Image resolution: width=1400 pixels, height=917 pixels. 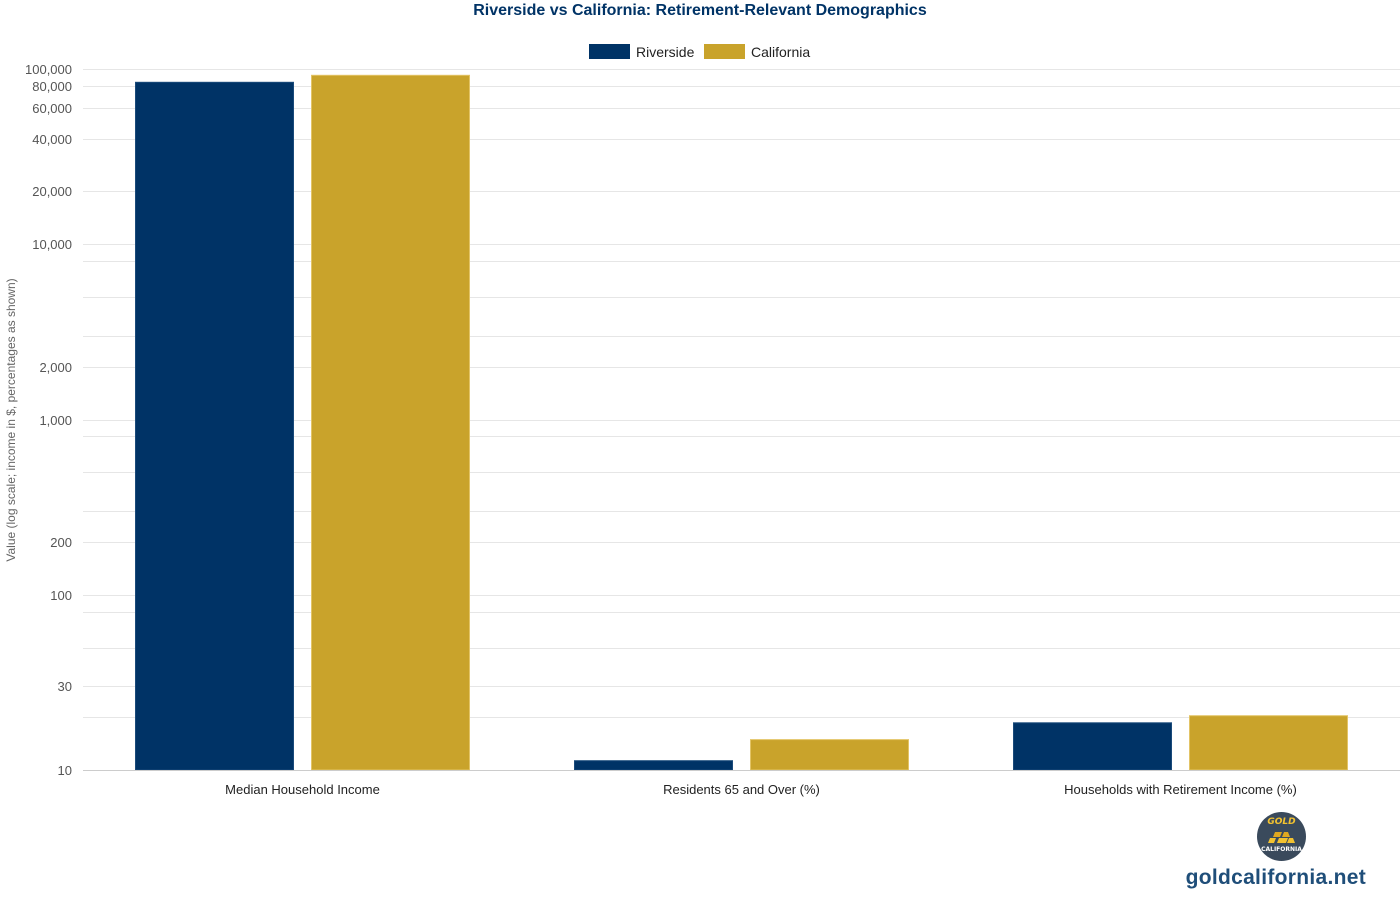 I want to click on y-tick-label: 10, so click(x=65, y=770).